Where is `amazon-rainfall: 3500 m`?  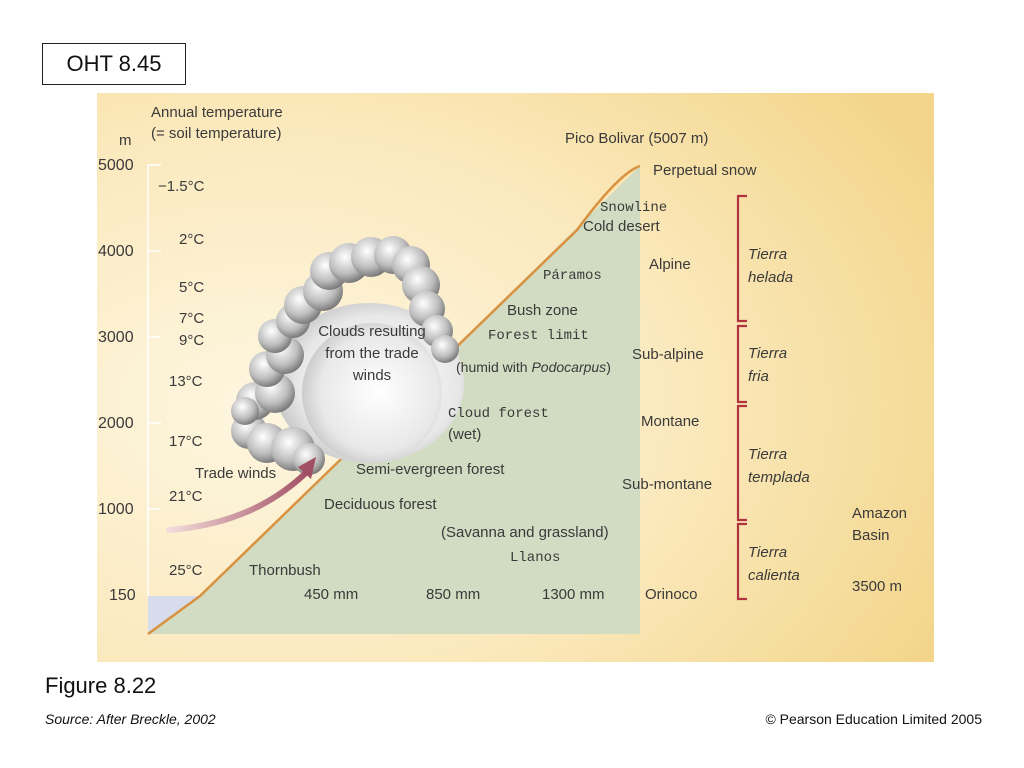 amazon-rainfall: 3500 m is located at coordinates (877, 586).